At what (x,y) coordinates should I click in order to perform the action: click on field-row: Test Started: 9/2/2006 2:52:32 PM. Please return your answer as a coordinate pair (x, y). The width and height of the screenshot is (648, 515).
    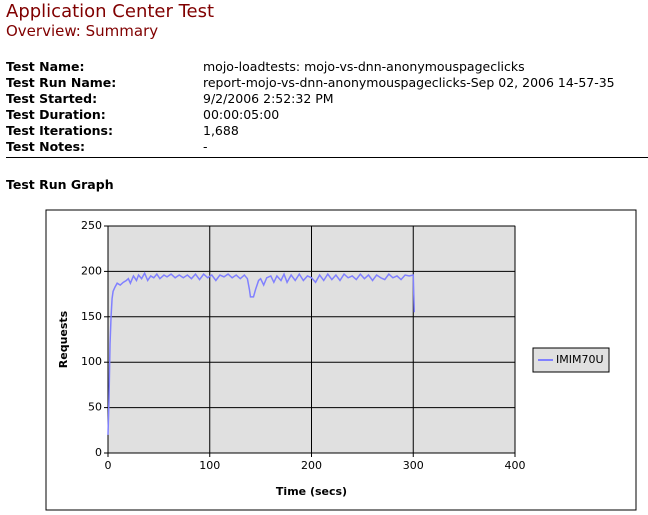
    Looking at the image, I should click on (327, 99).